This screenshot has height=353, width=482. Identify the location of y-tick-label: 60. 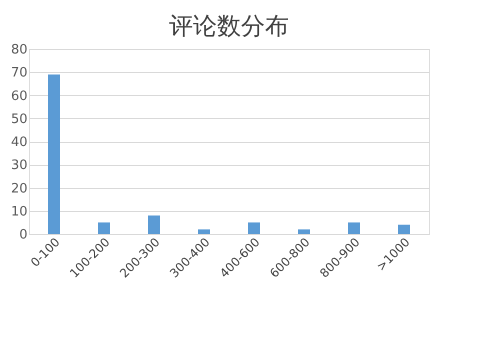
(19, 96).